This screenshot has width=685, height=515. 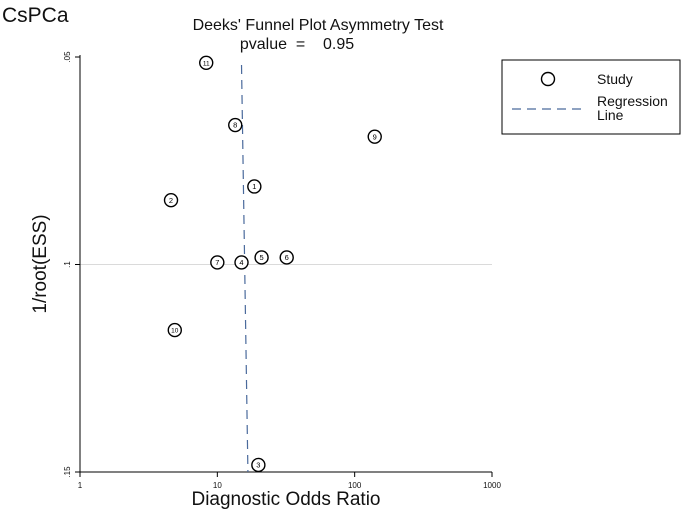 I want to click on study-label: 5, so click(x=261, y=257).